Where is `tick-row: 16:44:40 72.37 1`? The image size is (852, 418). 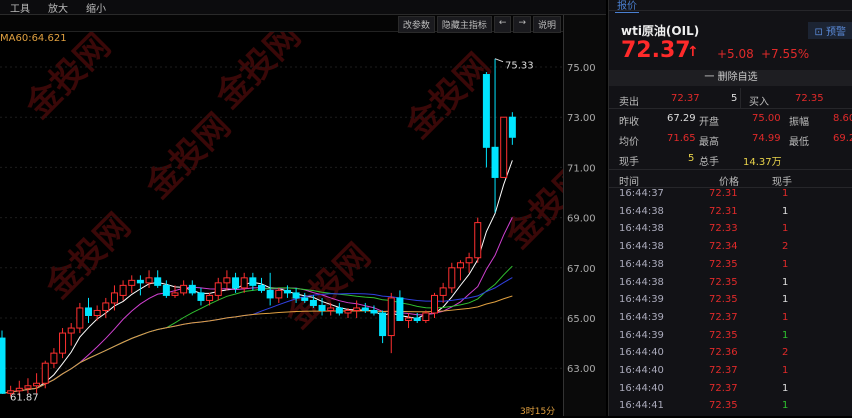
tick-row: 16:44:40 72.37 1 is located at coordinates (730, 374).